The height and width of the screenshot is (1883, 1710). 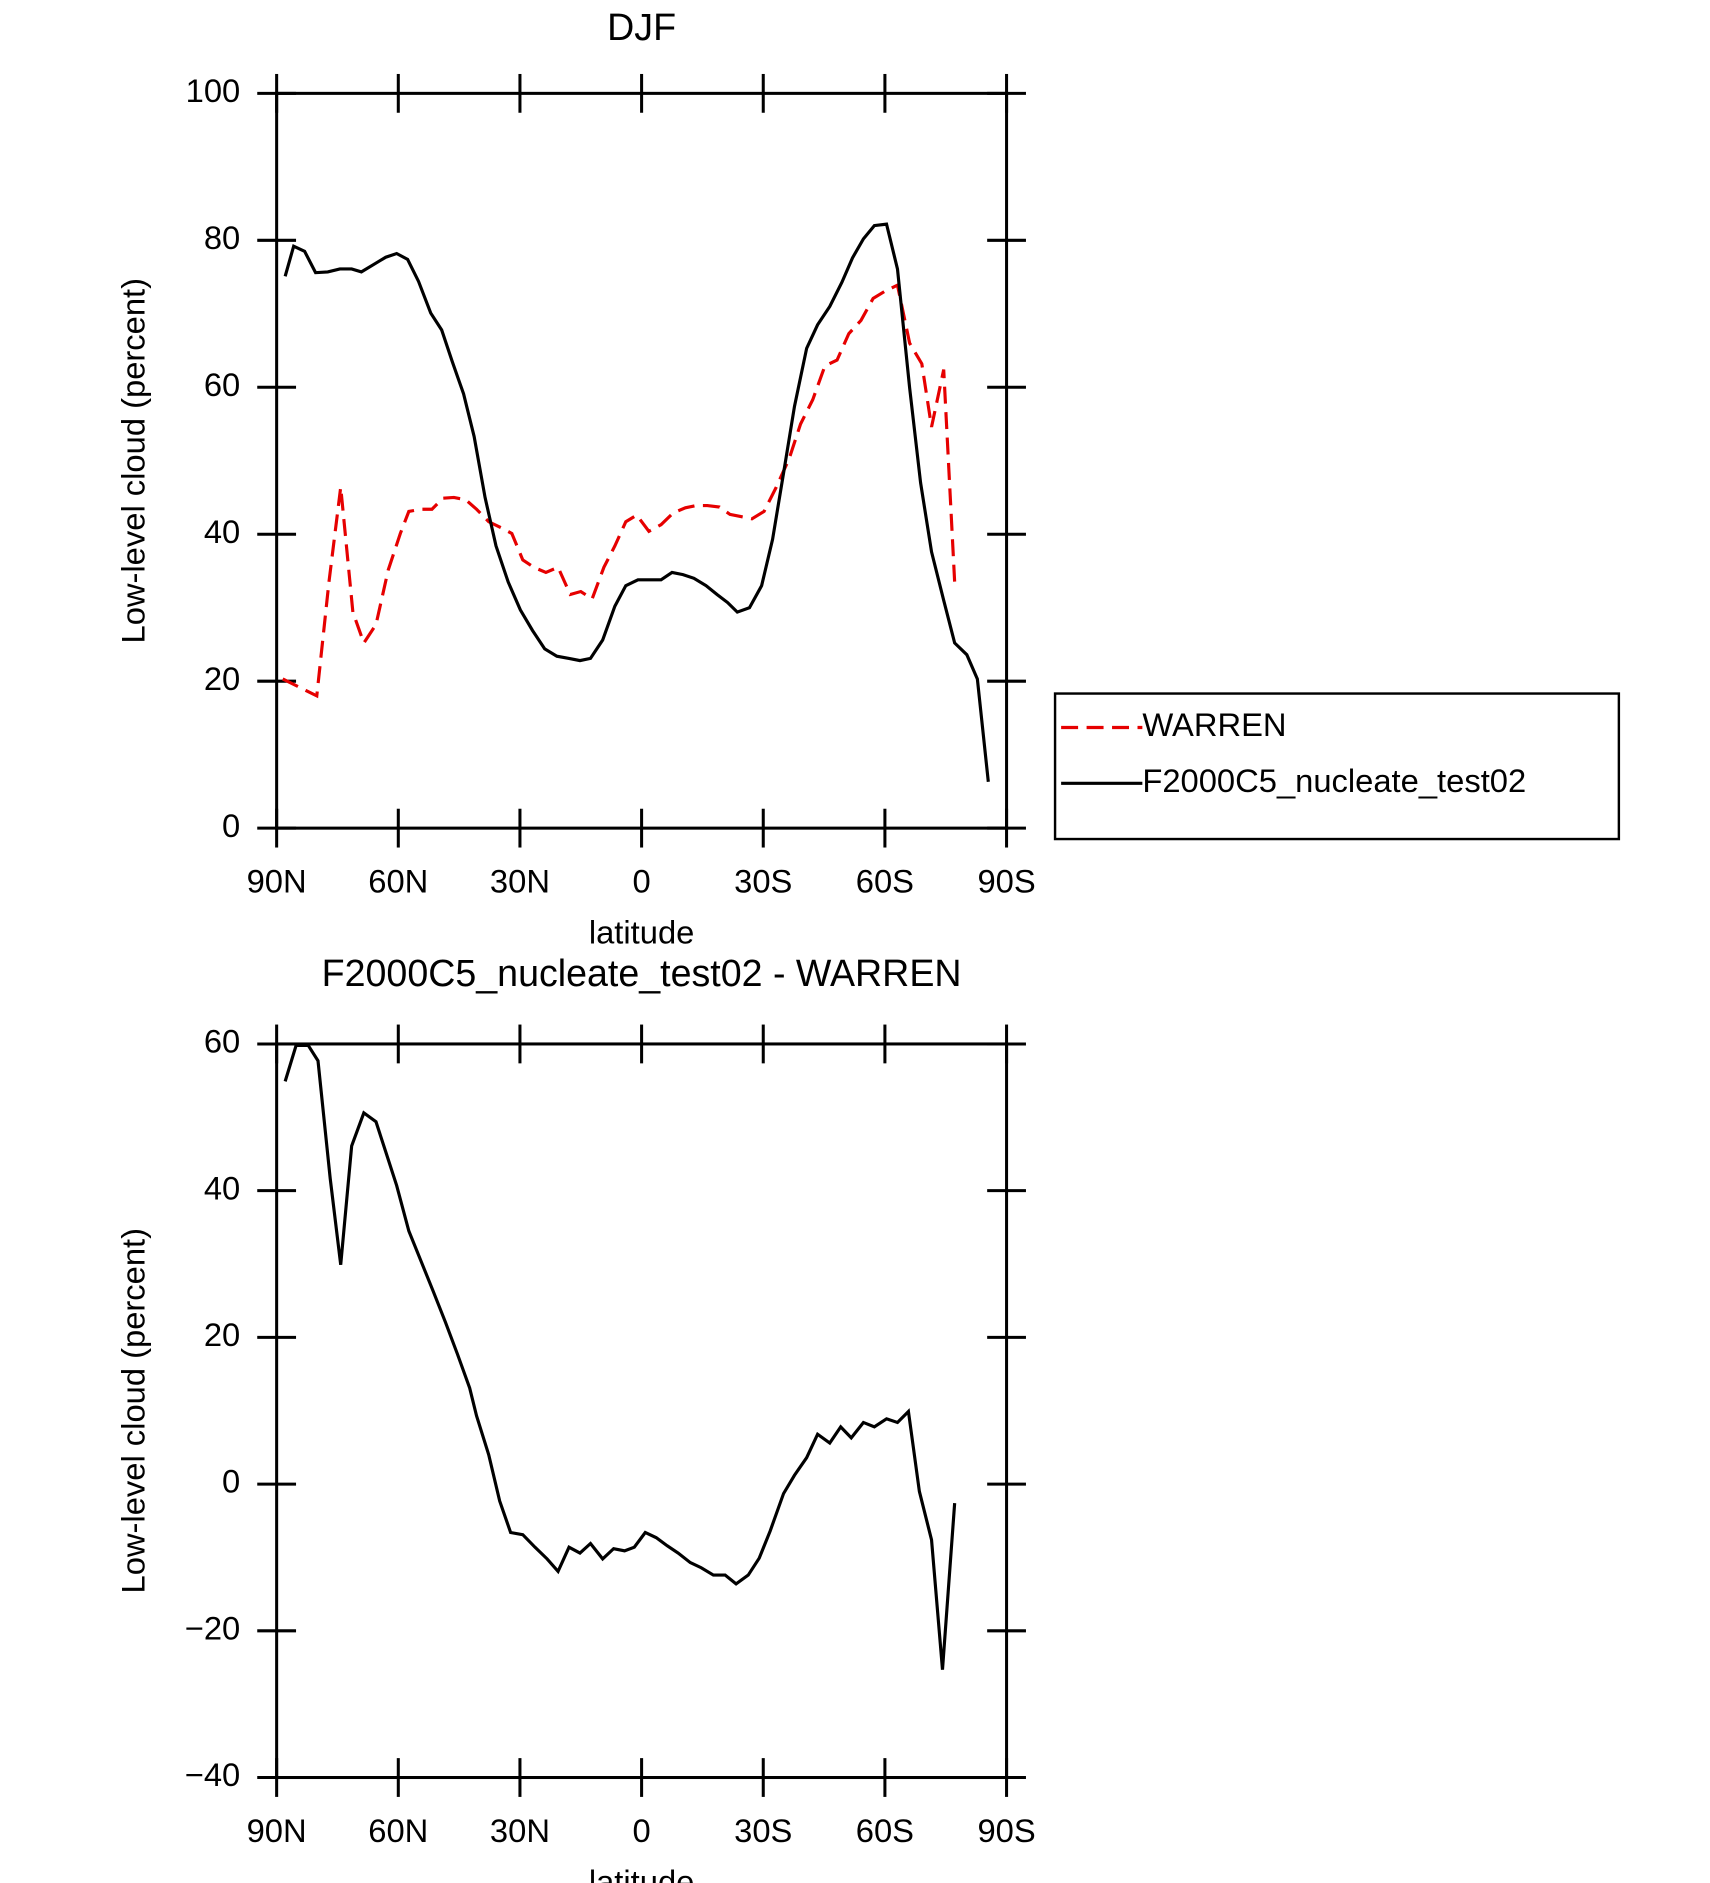 I want to click on y-tick-label: −20, so click(x=213, y=1627).